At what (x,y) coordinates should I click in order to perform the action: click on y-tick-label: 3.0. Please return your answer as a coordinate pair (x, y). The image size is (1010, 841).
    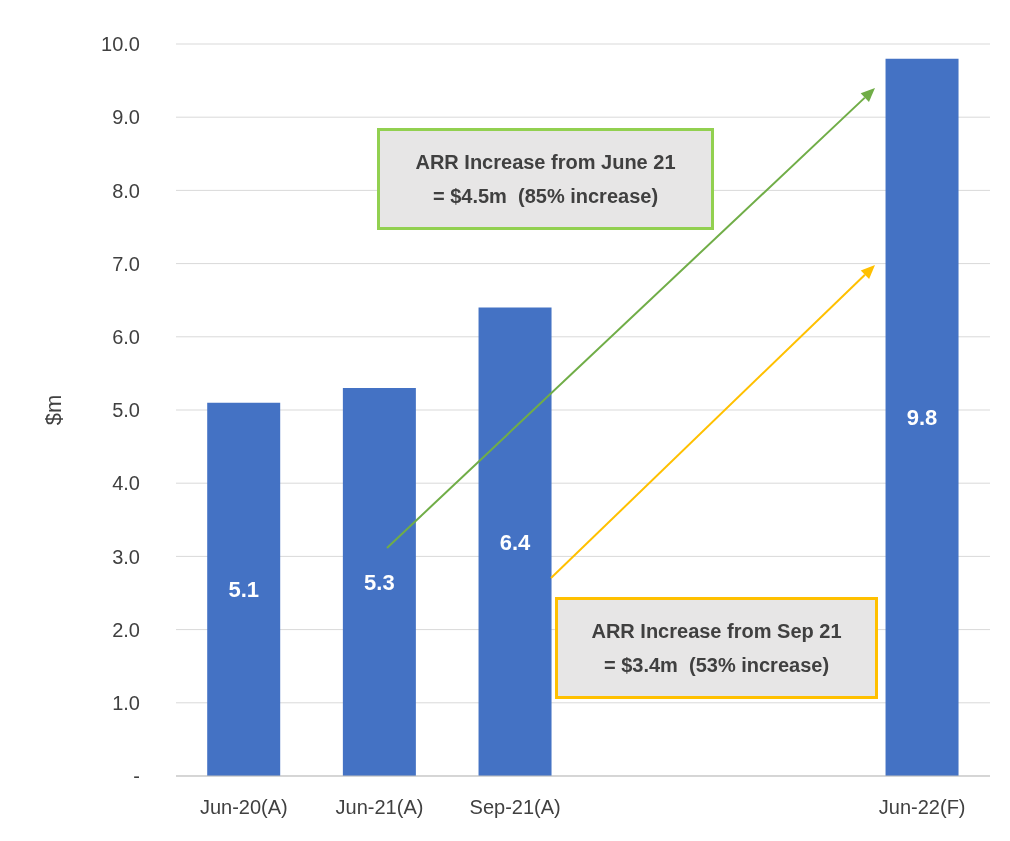
    Looking at the image, I should click on (126, 556).